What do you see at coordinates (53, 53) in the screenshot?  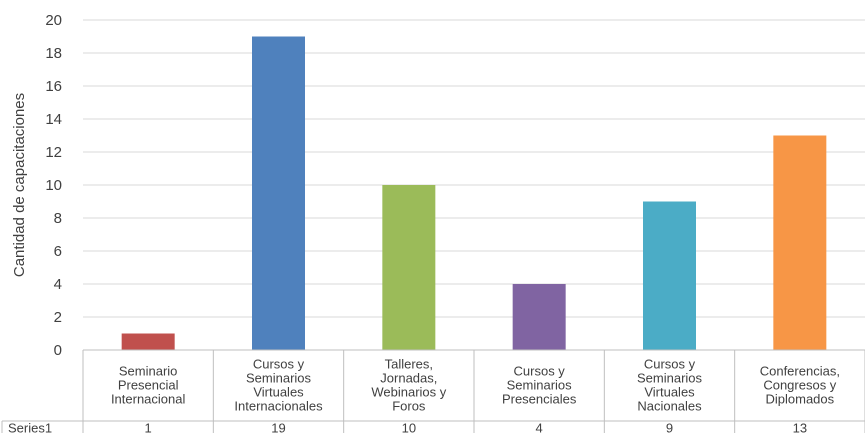 I see `y-tick-label: 18` at bounding box center [53, 53].